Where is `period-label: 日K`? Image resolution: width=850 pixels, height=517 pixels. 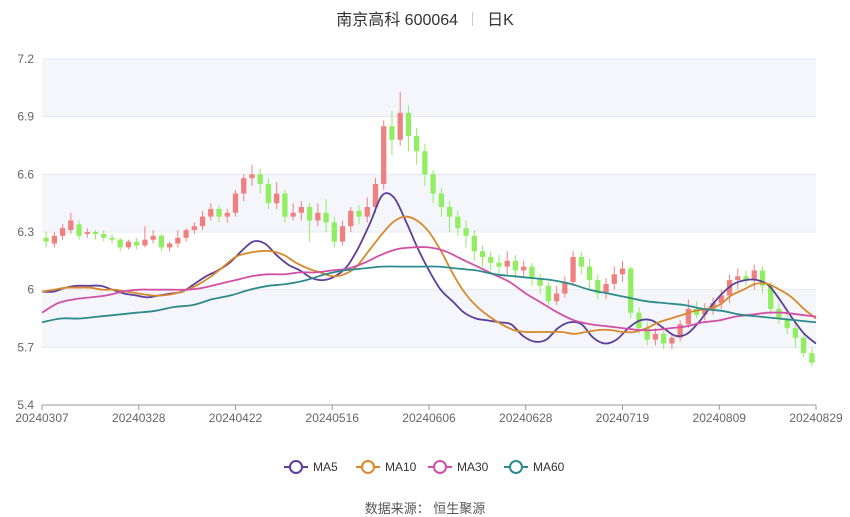
period-label: 日K is located at coordinates (500, 20).